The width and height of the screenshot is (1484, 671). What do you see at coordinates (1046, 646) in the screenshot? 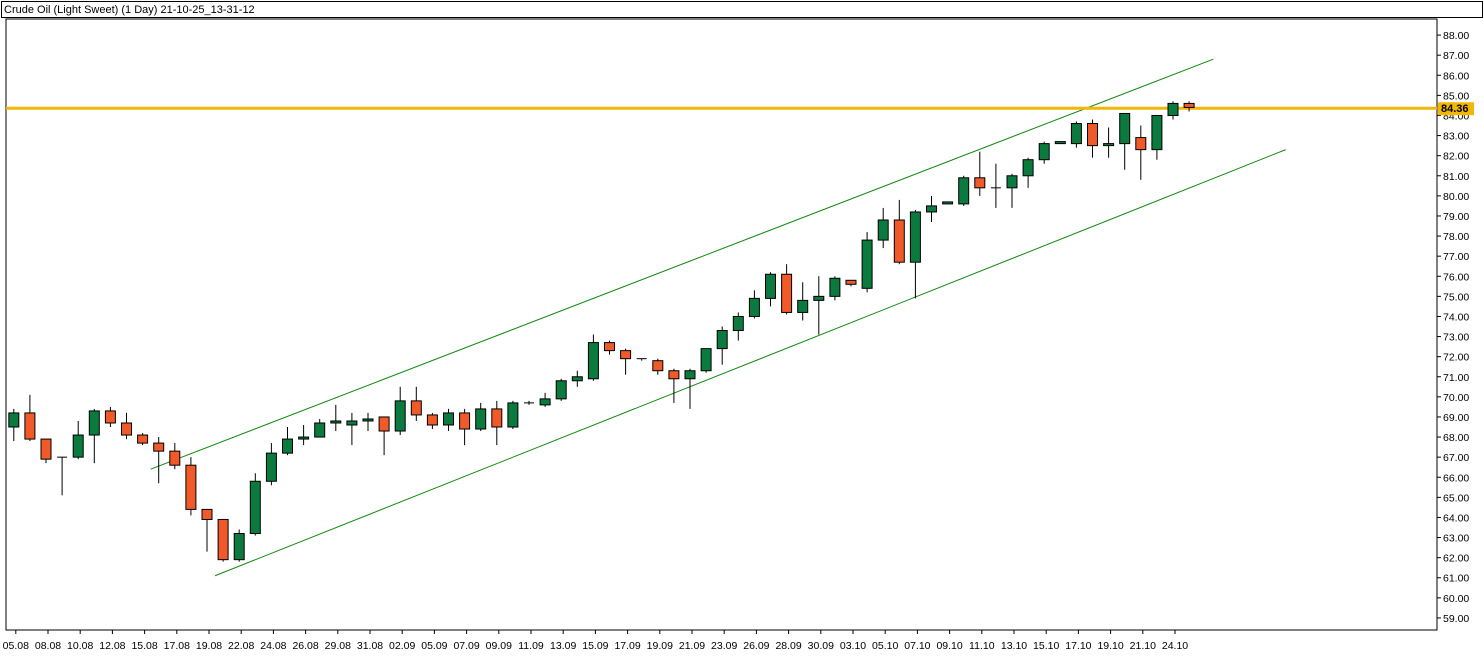
I see `x-tick-label: 15.10` at bounding box center [1046, 646].